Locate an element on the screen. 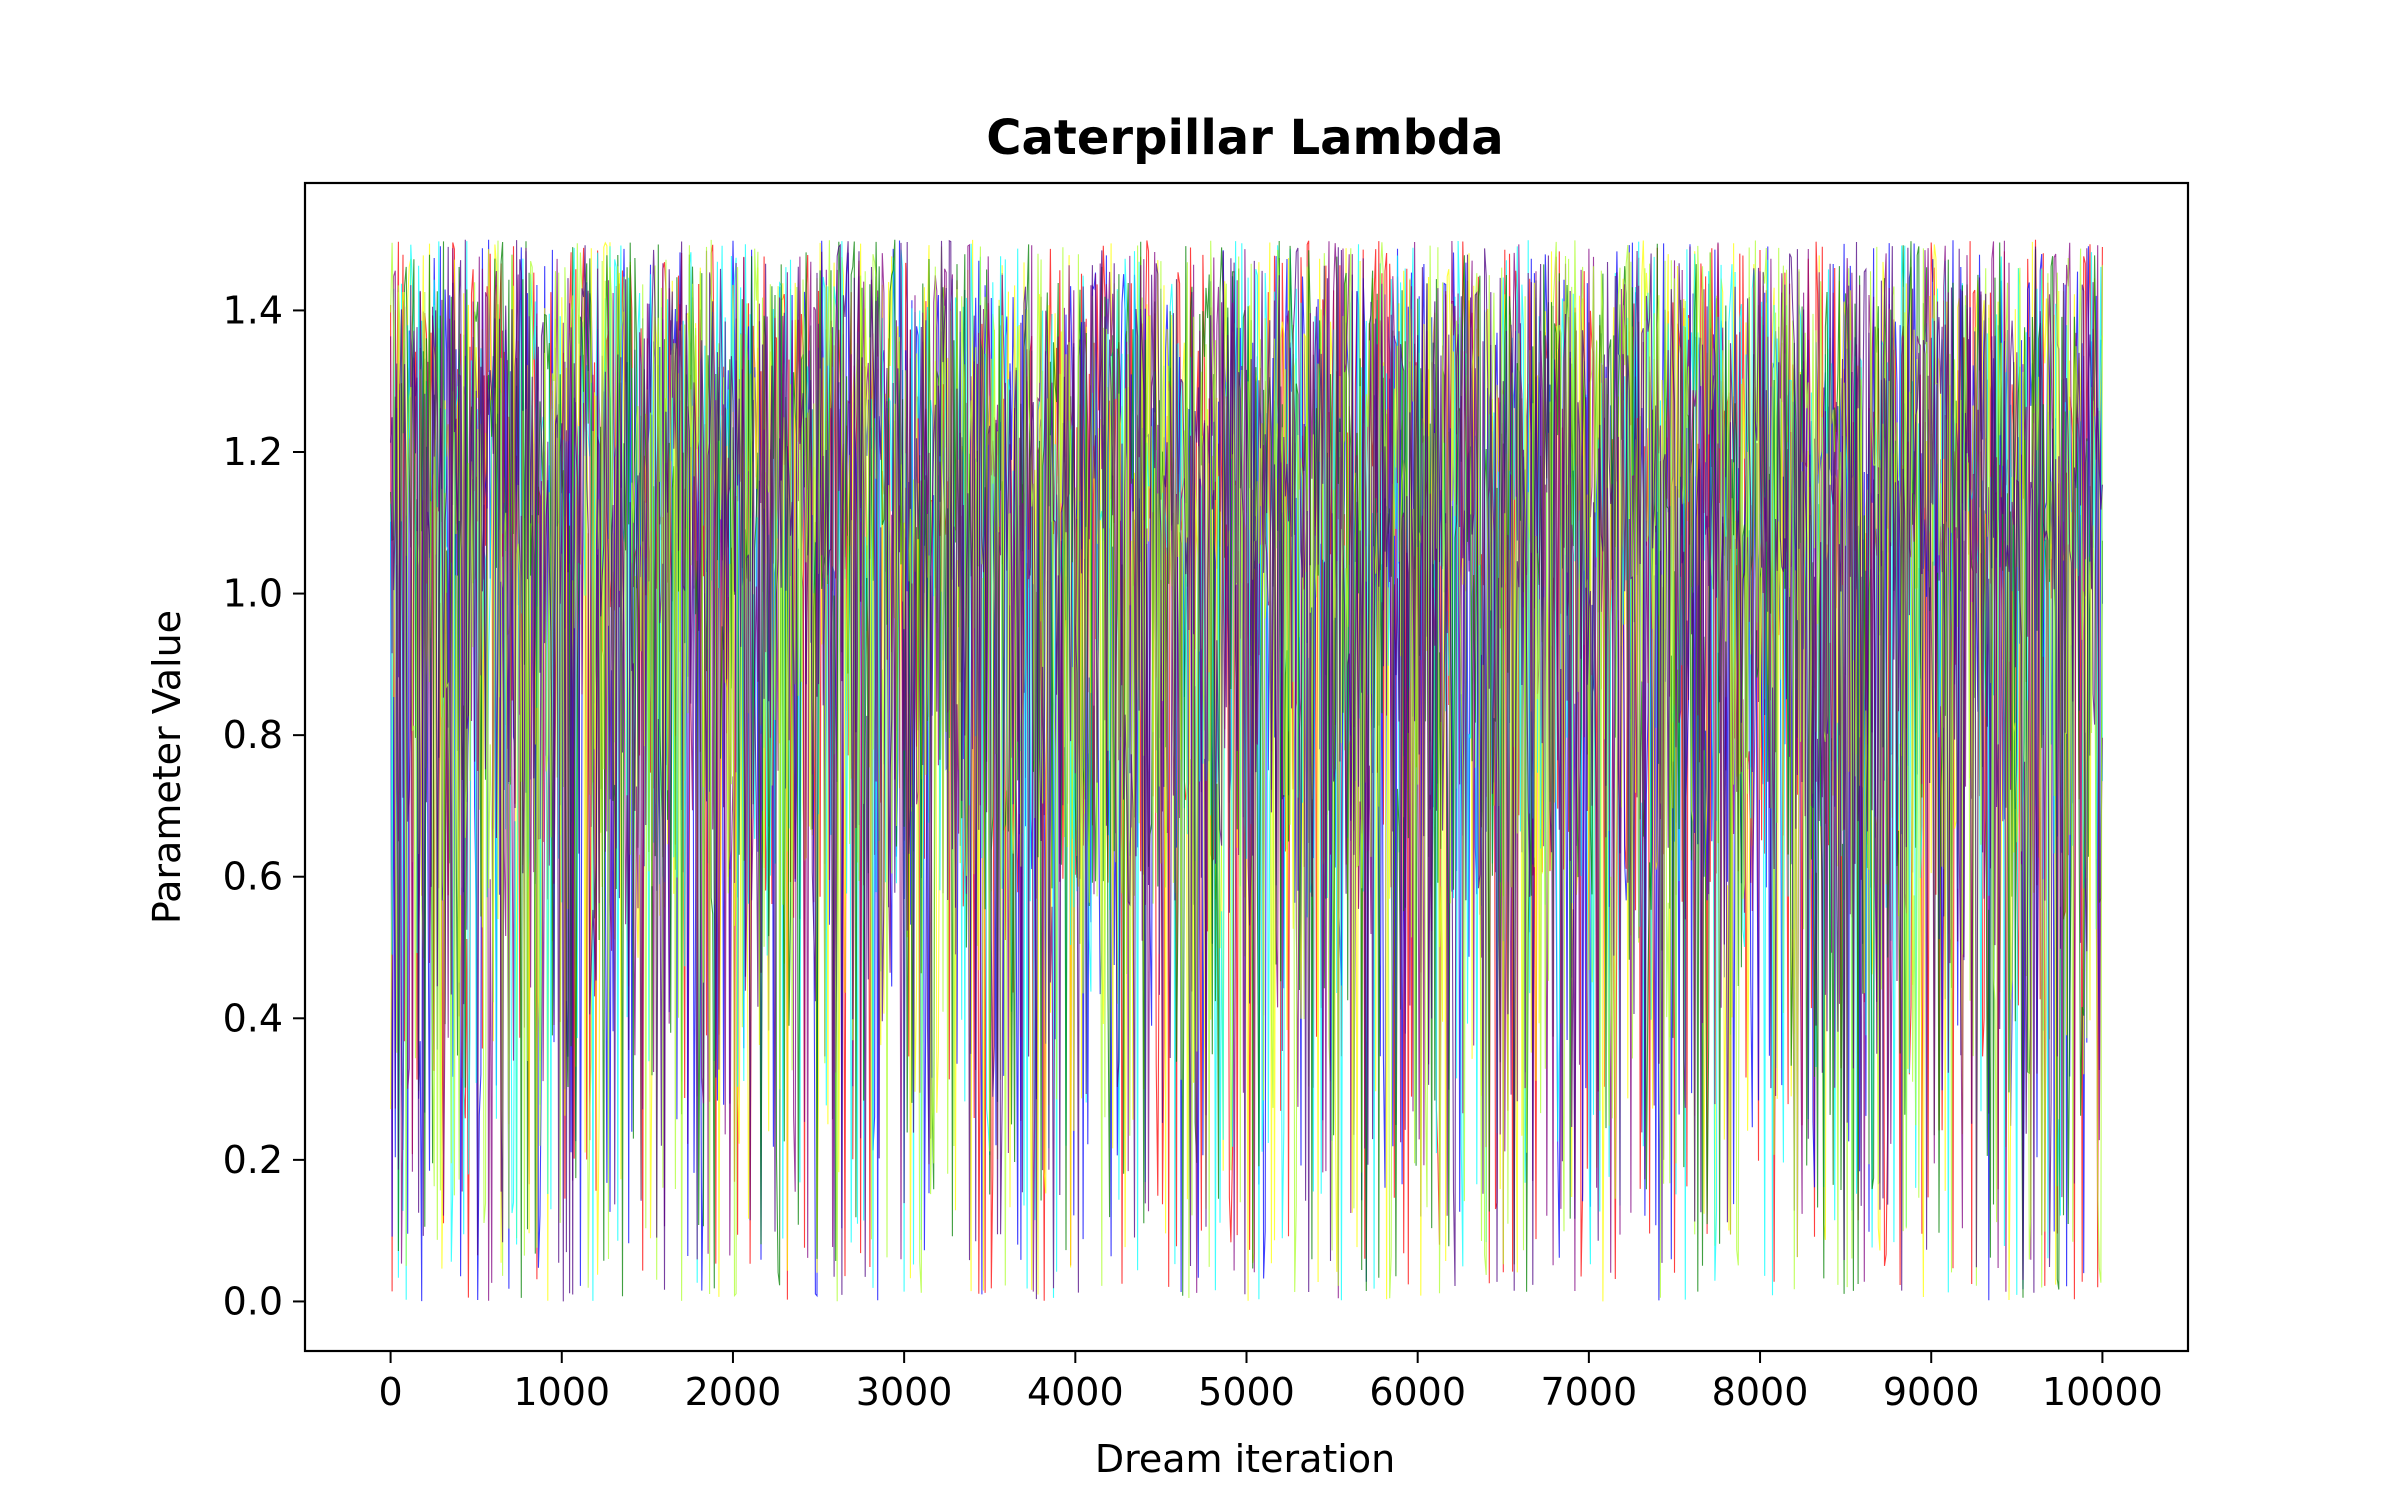 This screenshot has height=1500, width=2400. x-tick-label: 7000 is located at coordinates (1589, 1392).